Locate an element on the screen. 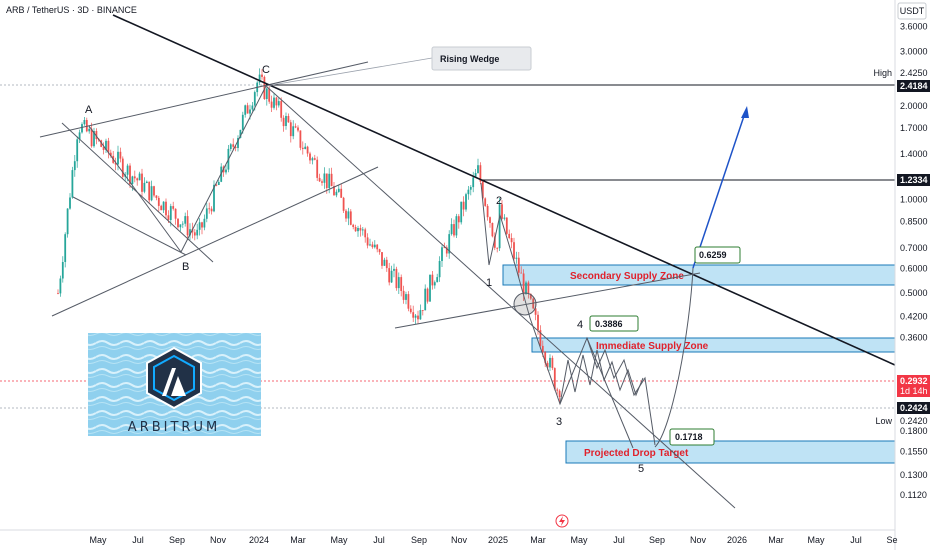 The image size is (932, 550). wave-label-b: B is located at coordinates (185, 267).